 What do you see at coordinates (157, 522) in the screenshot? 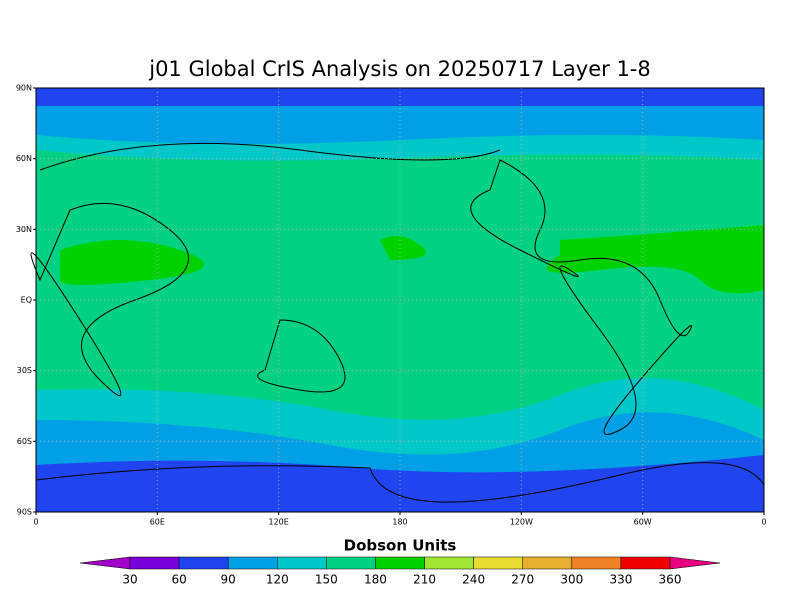
I see `x-tick-label: 60E` at bounding box center [157, 522].